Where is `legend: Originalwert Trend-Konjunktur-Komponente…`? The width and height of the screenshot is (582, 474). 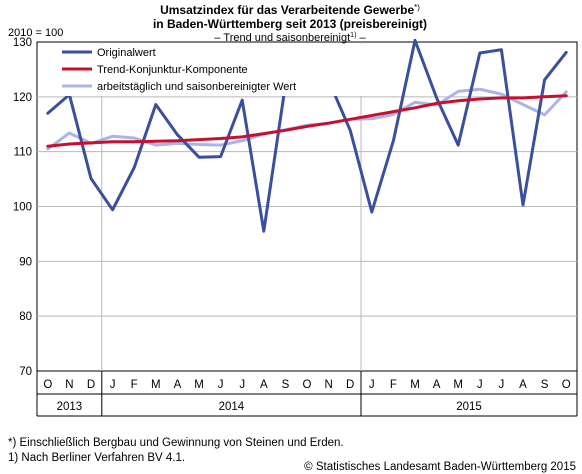 legend: Originalwert Trend-Konjunktur-Komponente… is located at coordinates (212, 70).